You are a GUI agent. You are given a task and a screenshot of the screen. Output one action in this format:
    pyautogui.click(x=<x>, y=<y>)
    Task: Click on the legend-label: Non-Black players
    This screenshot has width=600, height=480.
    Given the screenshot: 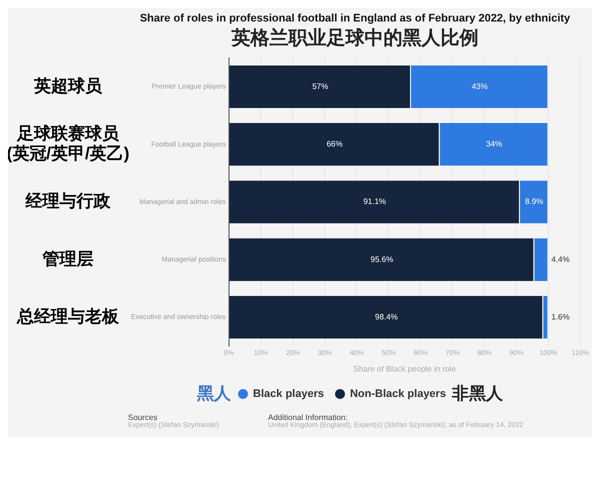 What is the action you would take?
    pyautogui.click(x=397, y=394)
    